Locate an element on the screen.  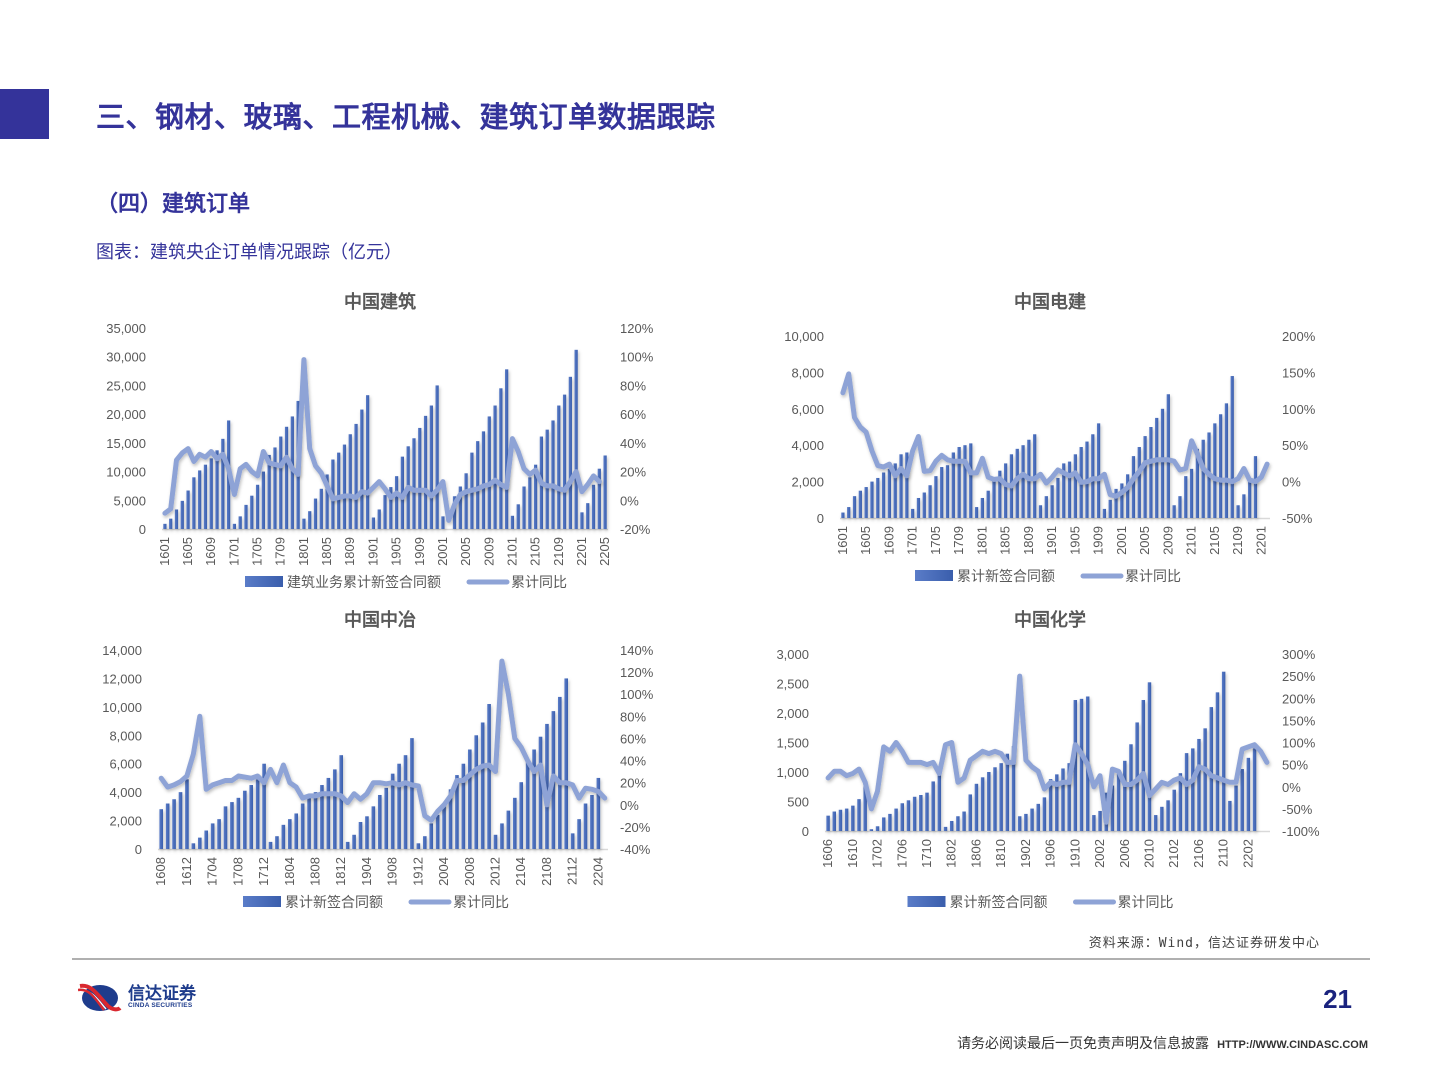
svg-text: 2005 is located at coordinates (465, 551).